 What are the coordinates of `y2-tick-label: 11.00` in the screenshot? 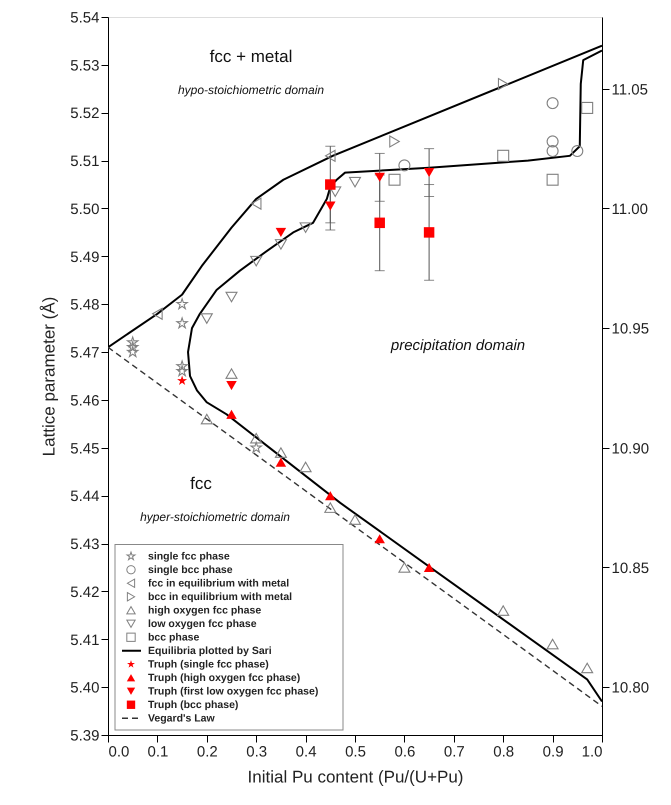 It's located at (630, 209).